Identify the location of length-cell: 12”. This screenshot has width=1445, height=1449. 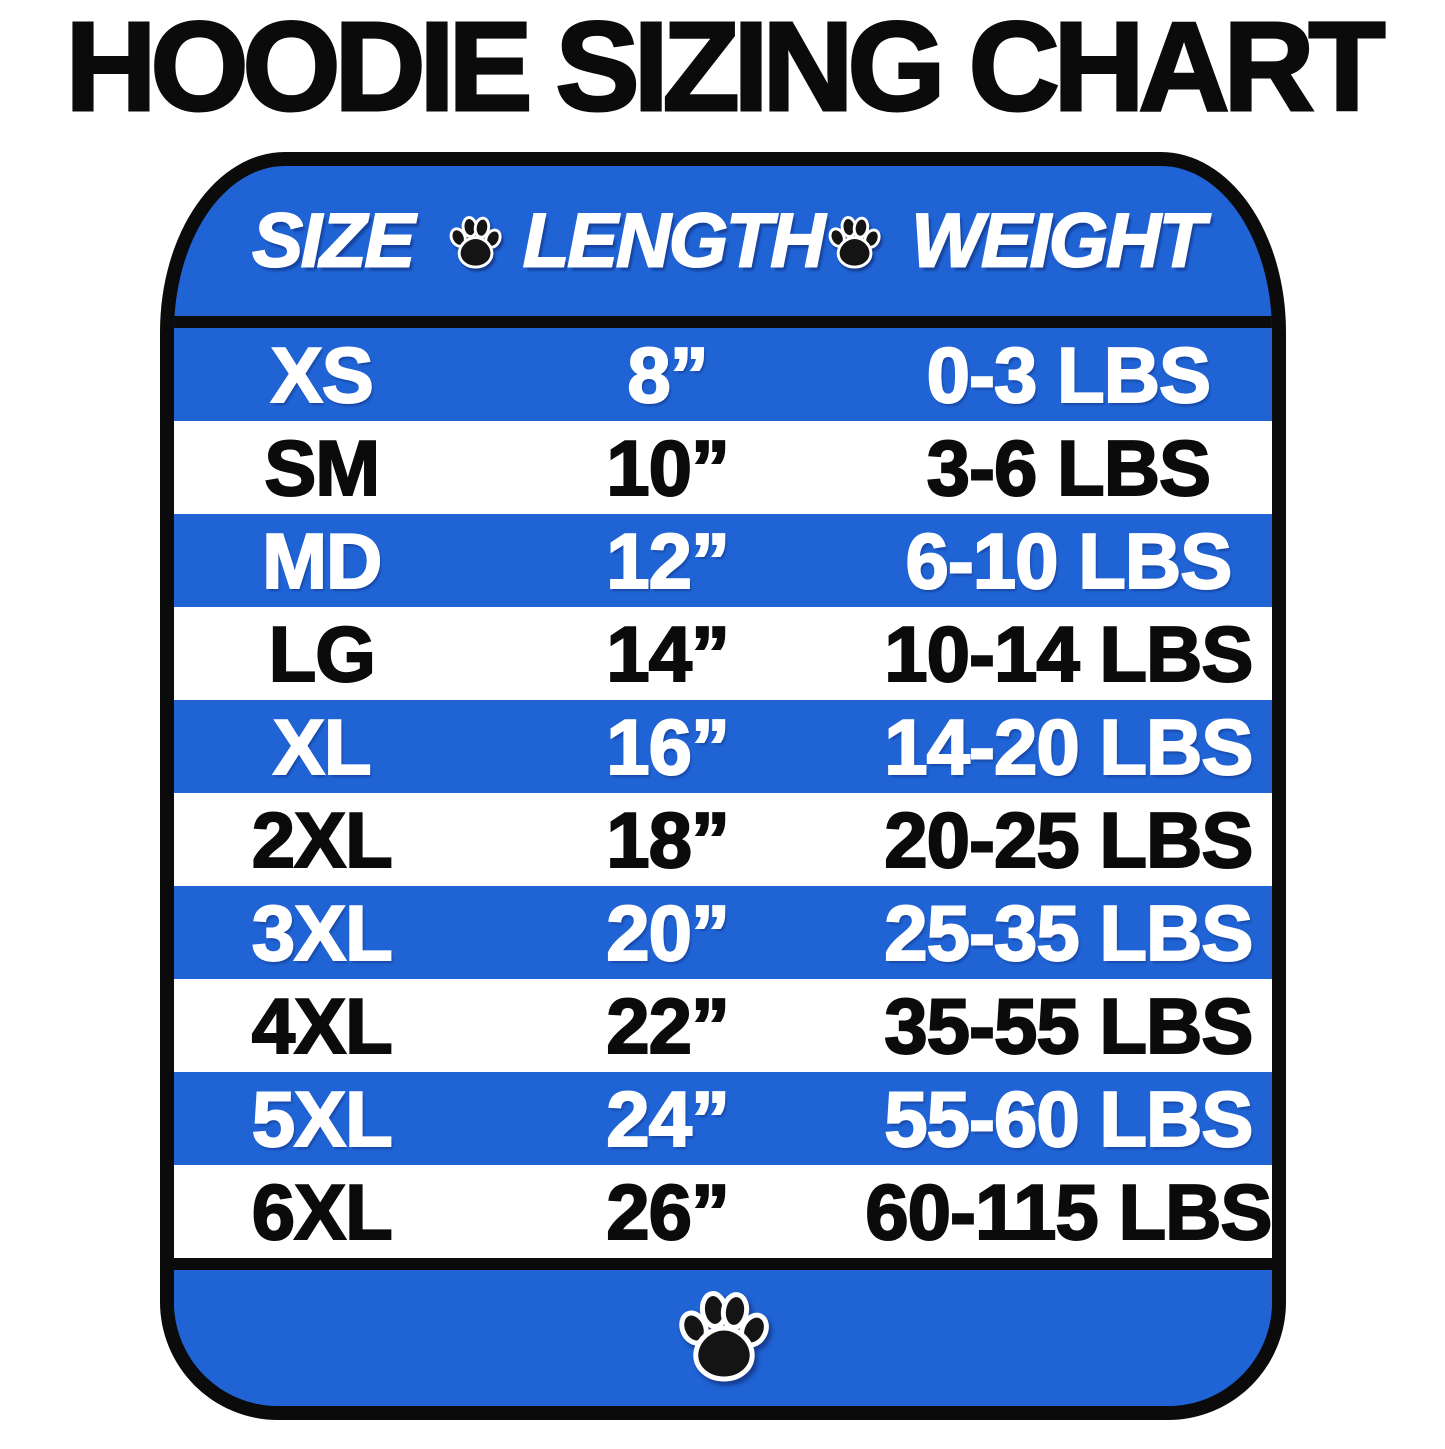
(668, 560).